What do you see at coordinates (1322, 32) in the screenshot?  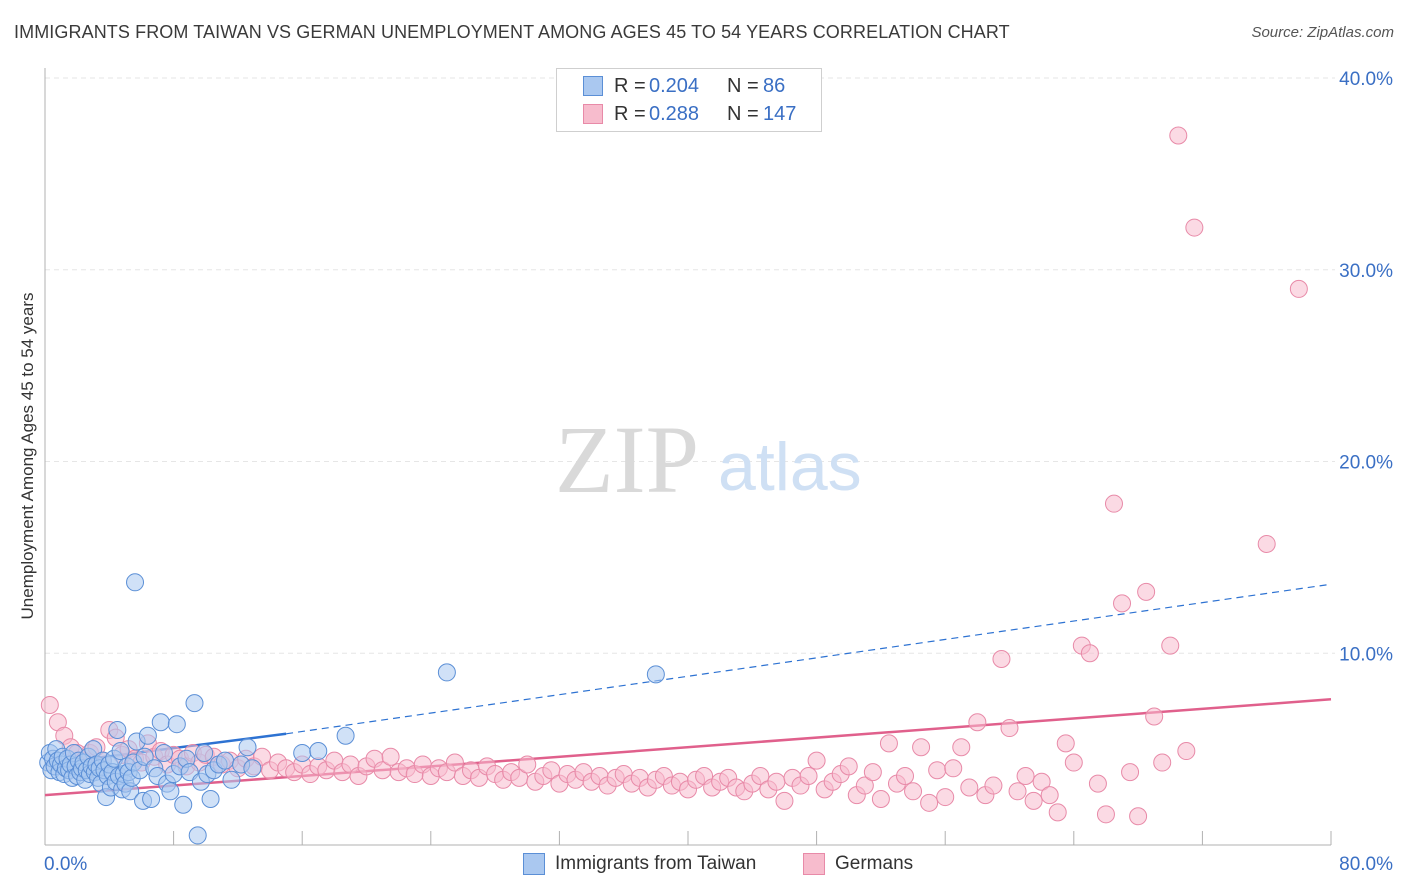 I see `source-label: Source: ZipAtlas.com` at bounding box center [1322, 32].